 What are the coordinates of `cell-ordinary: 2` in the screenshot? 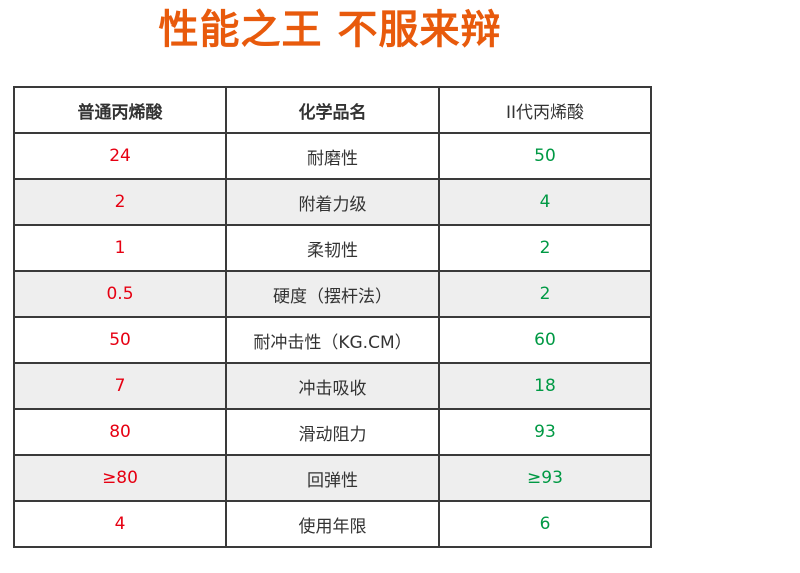 It's located at (120, 202).